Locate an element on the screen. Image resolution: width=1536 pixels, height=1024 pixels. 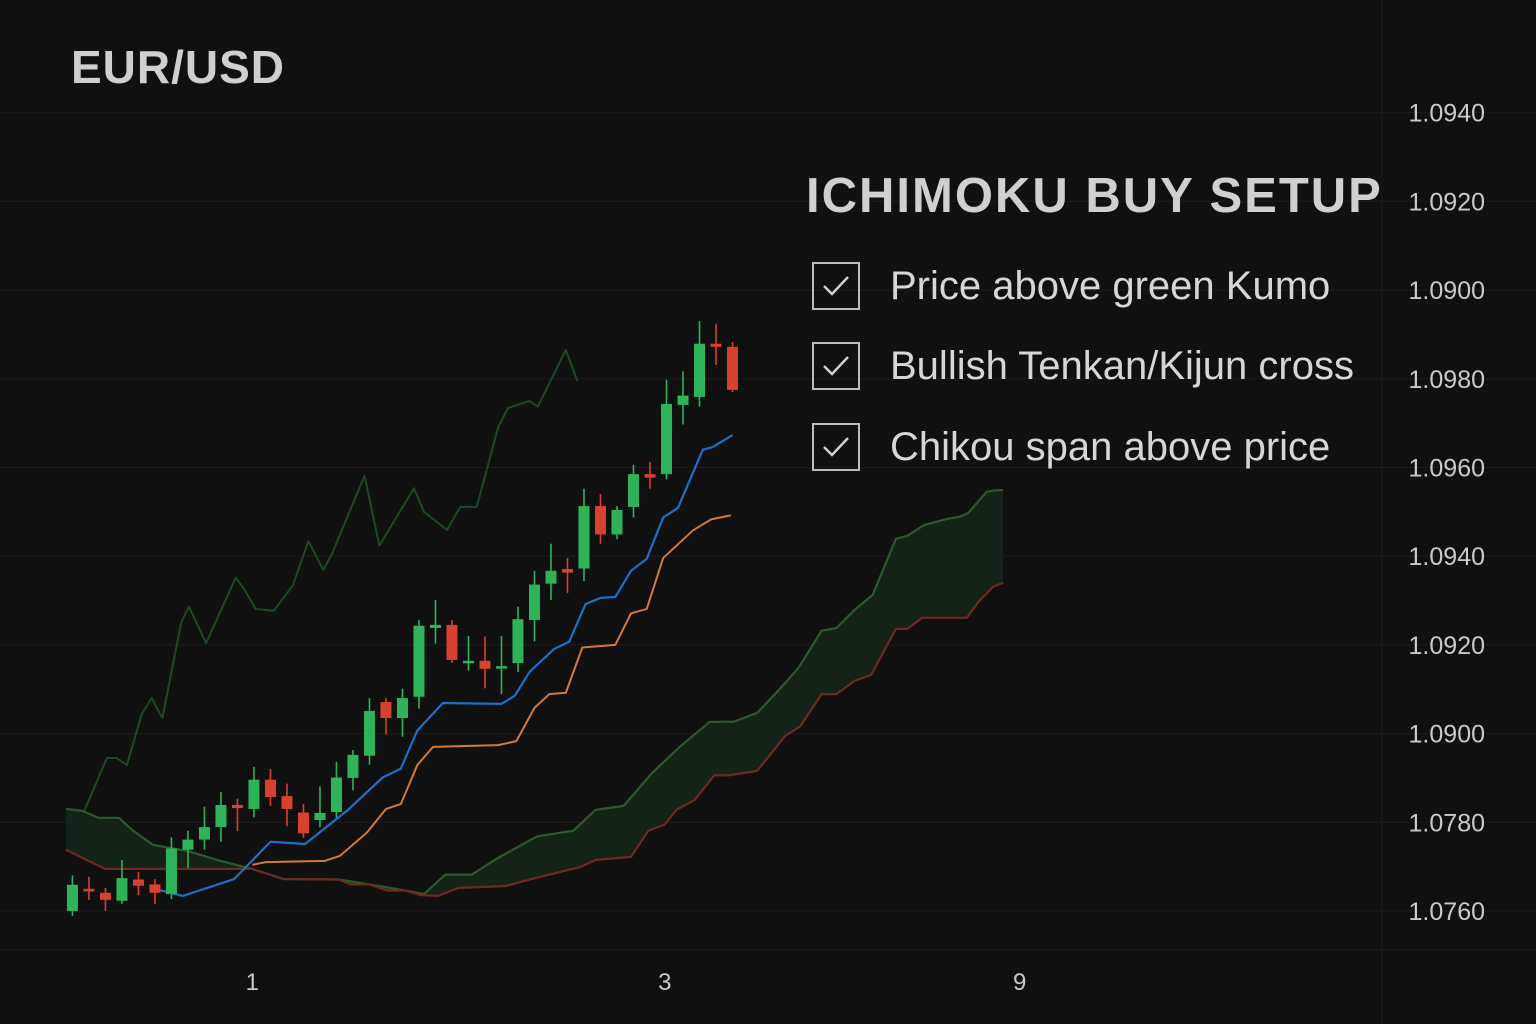
kijun-sen-line is located at coordinates (492, 690).